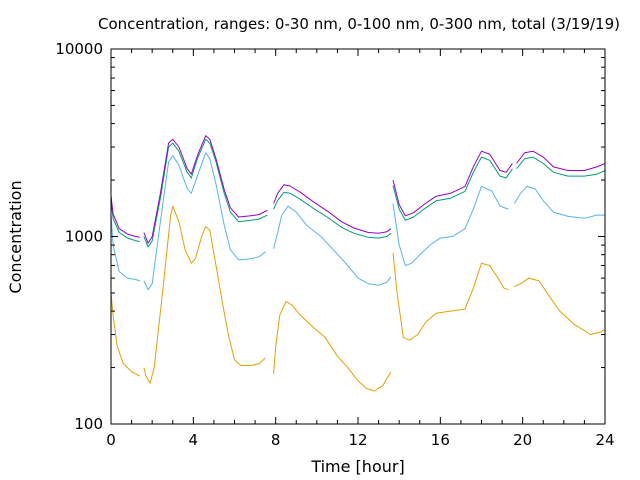 The height and width of the screenshot is (480, 640). I want to click on y-tick-label: 100, so click(88, 424).